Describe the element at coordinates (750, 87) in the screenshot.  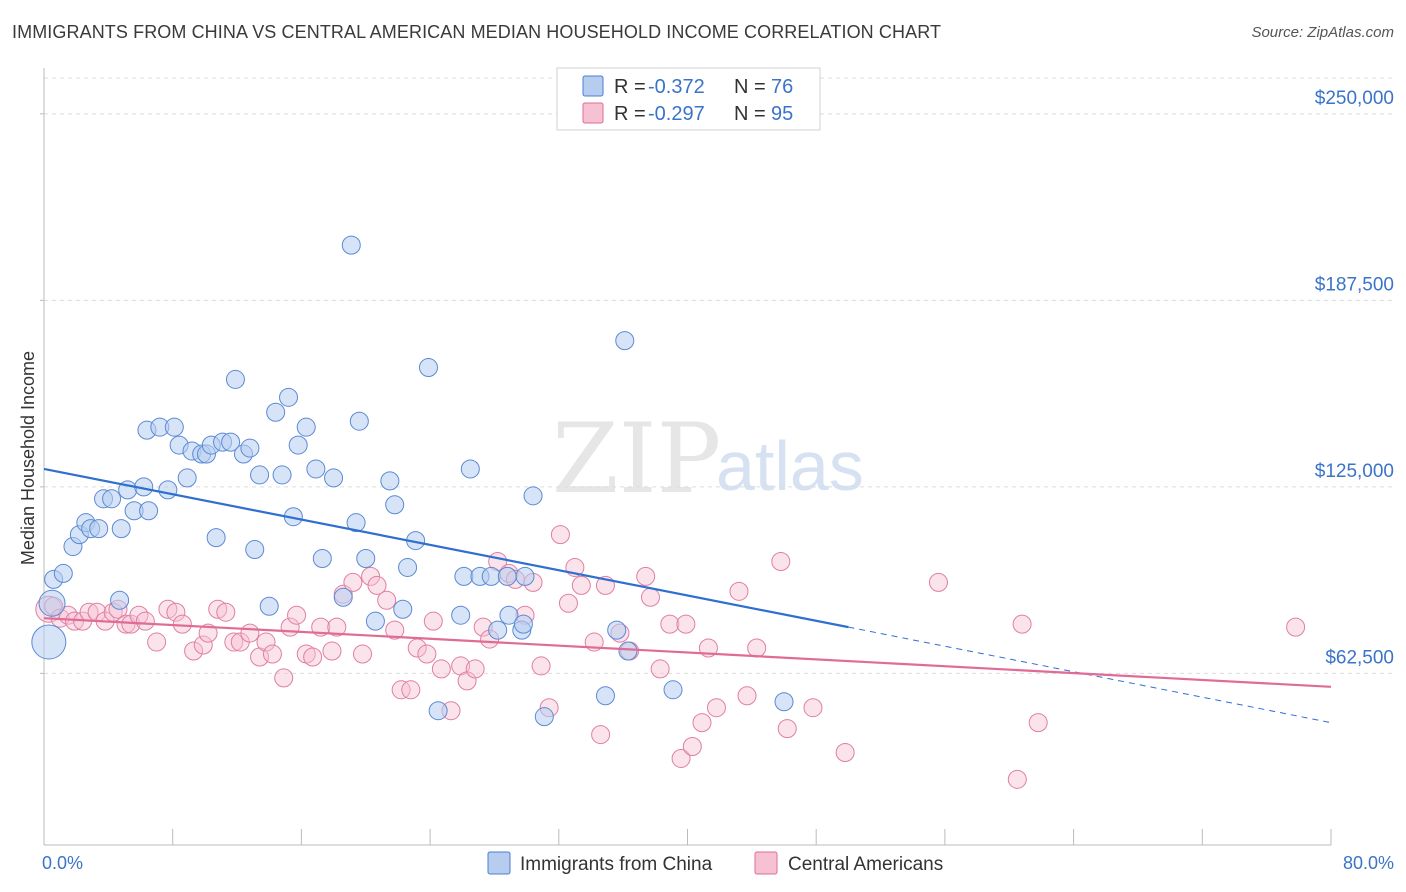
I see `legend-n-label-1: N =` at that location.